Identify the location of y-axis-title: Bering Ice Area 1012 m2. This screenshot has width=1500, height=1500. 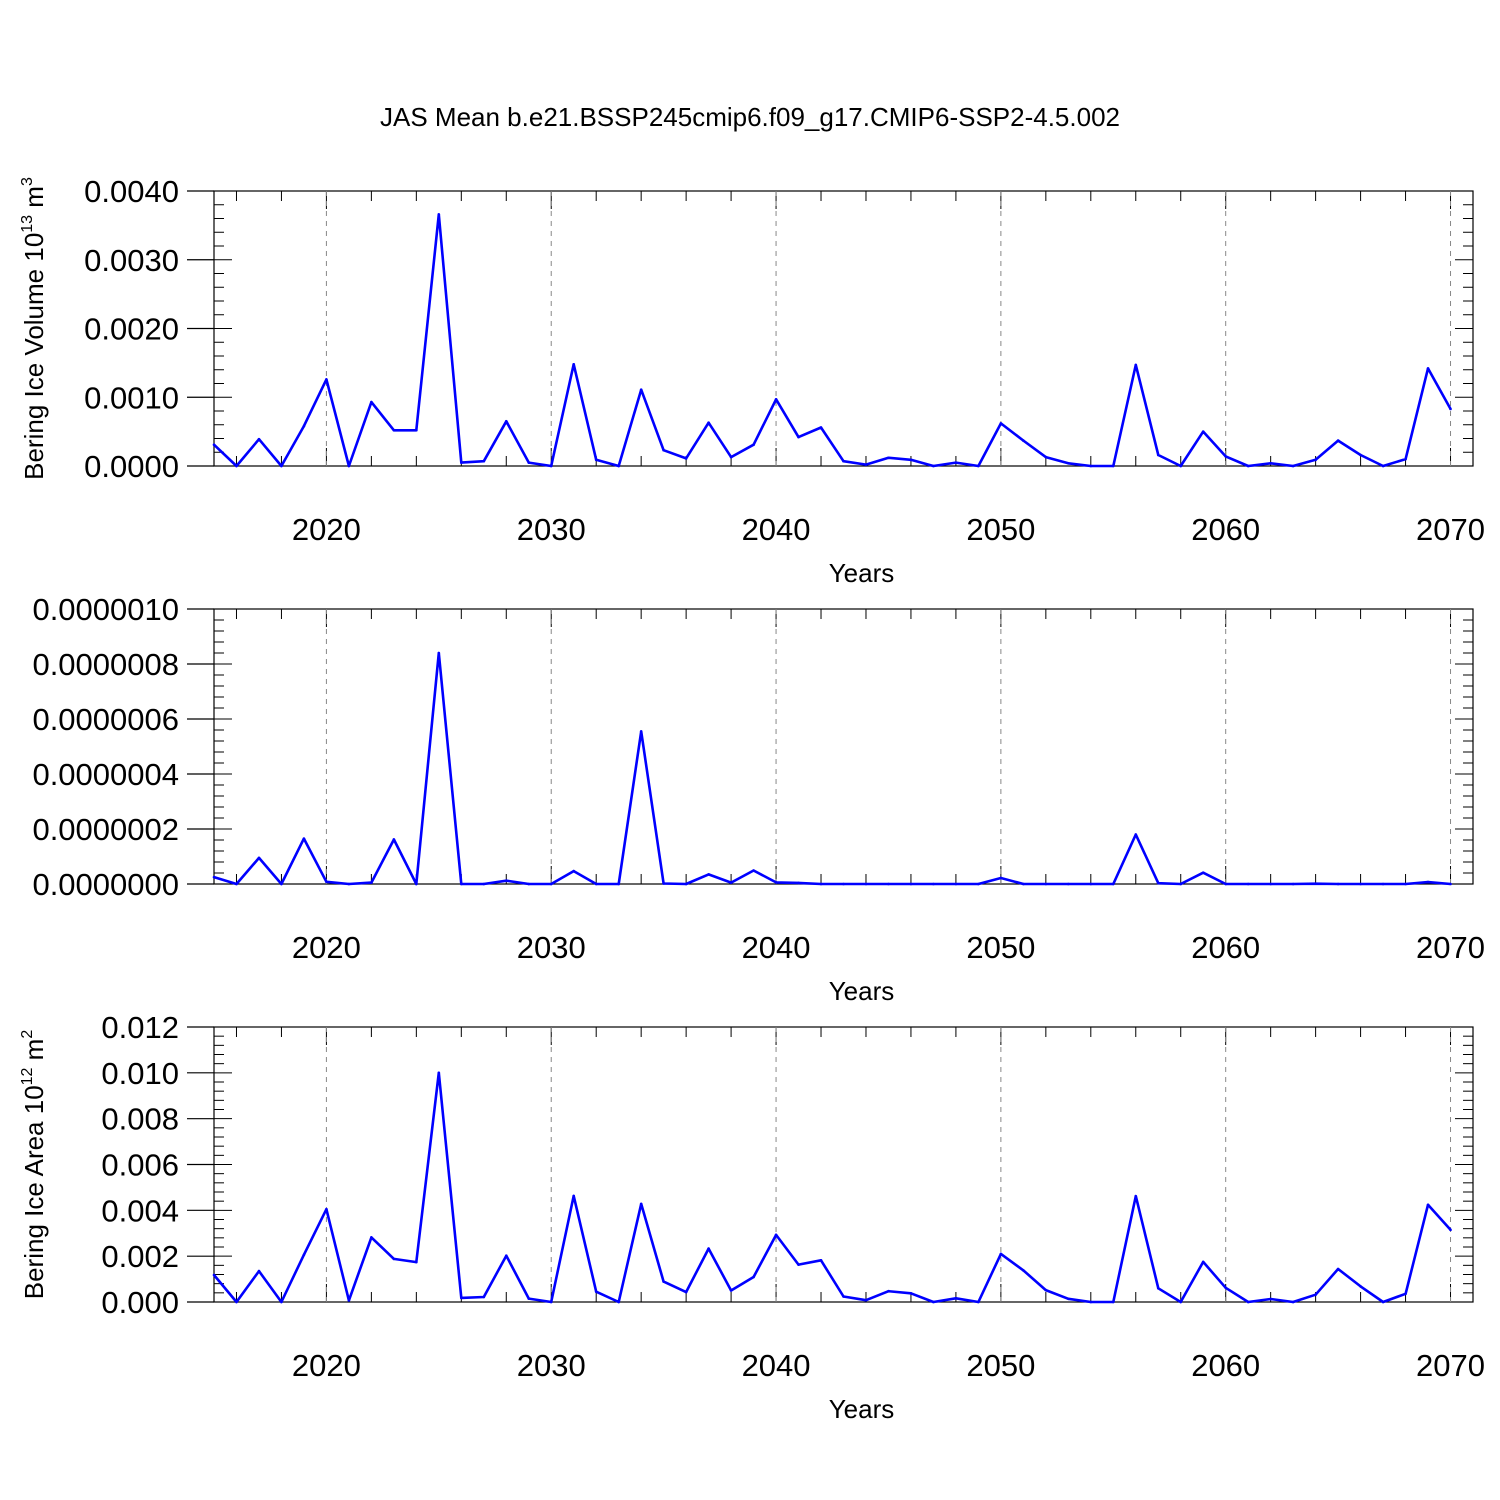
(34, 1165).